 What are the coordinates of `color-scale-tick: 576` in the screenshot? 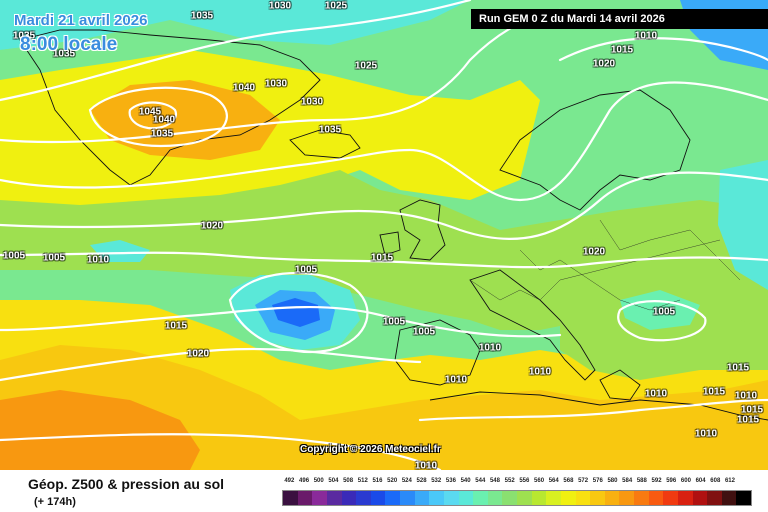 It's located at (597, 481).